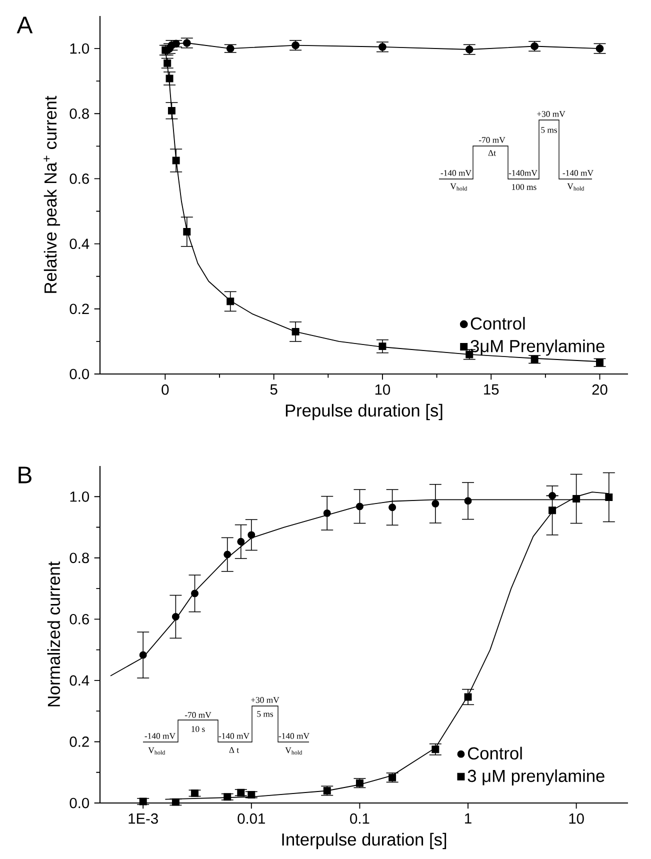 The height and width of the screenshot is (859, 651). Describe the element at coordinates (468, 818) in the screenshot. I see `x-tick-label: 1` at that location.